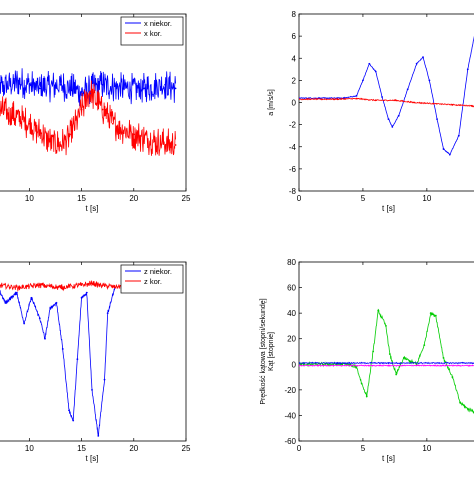 This screenshot has width=474, height=479. I want to click on y-tick-label: 6, so click(294, 36).